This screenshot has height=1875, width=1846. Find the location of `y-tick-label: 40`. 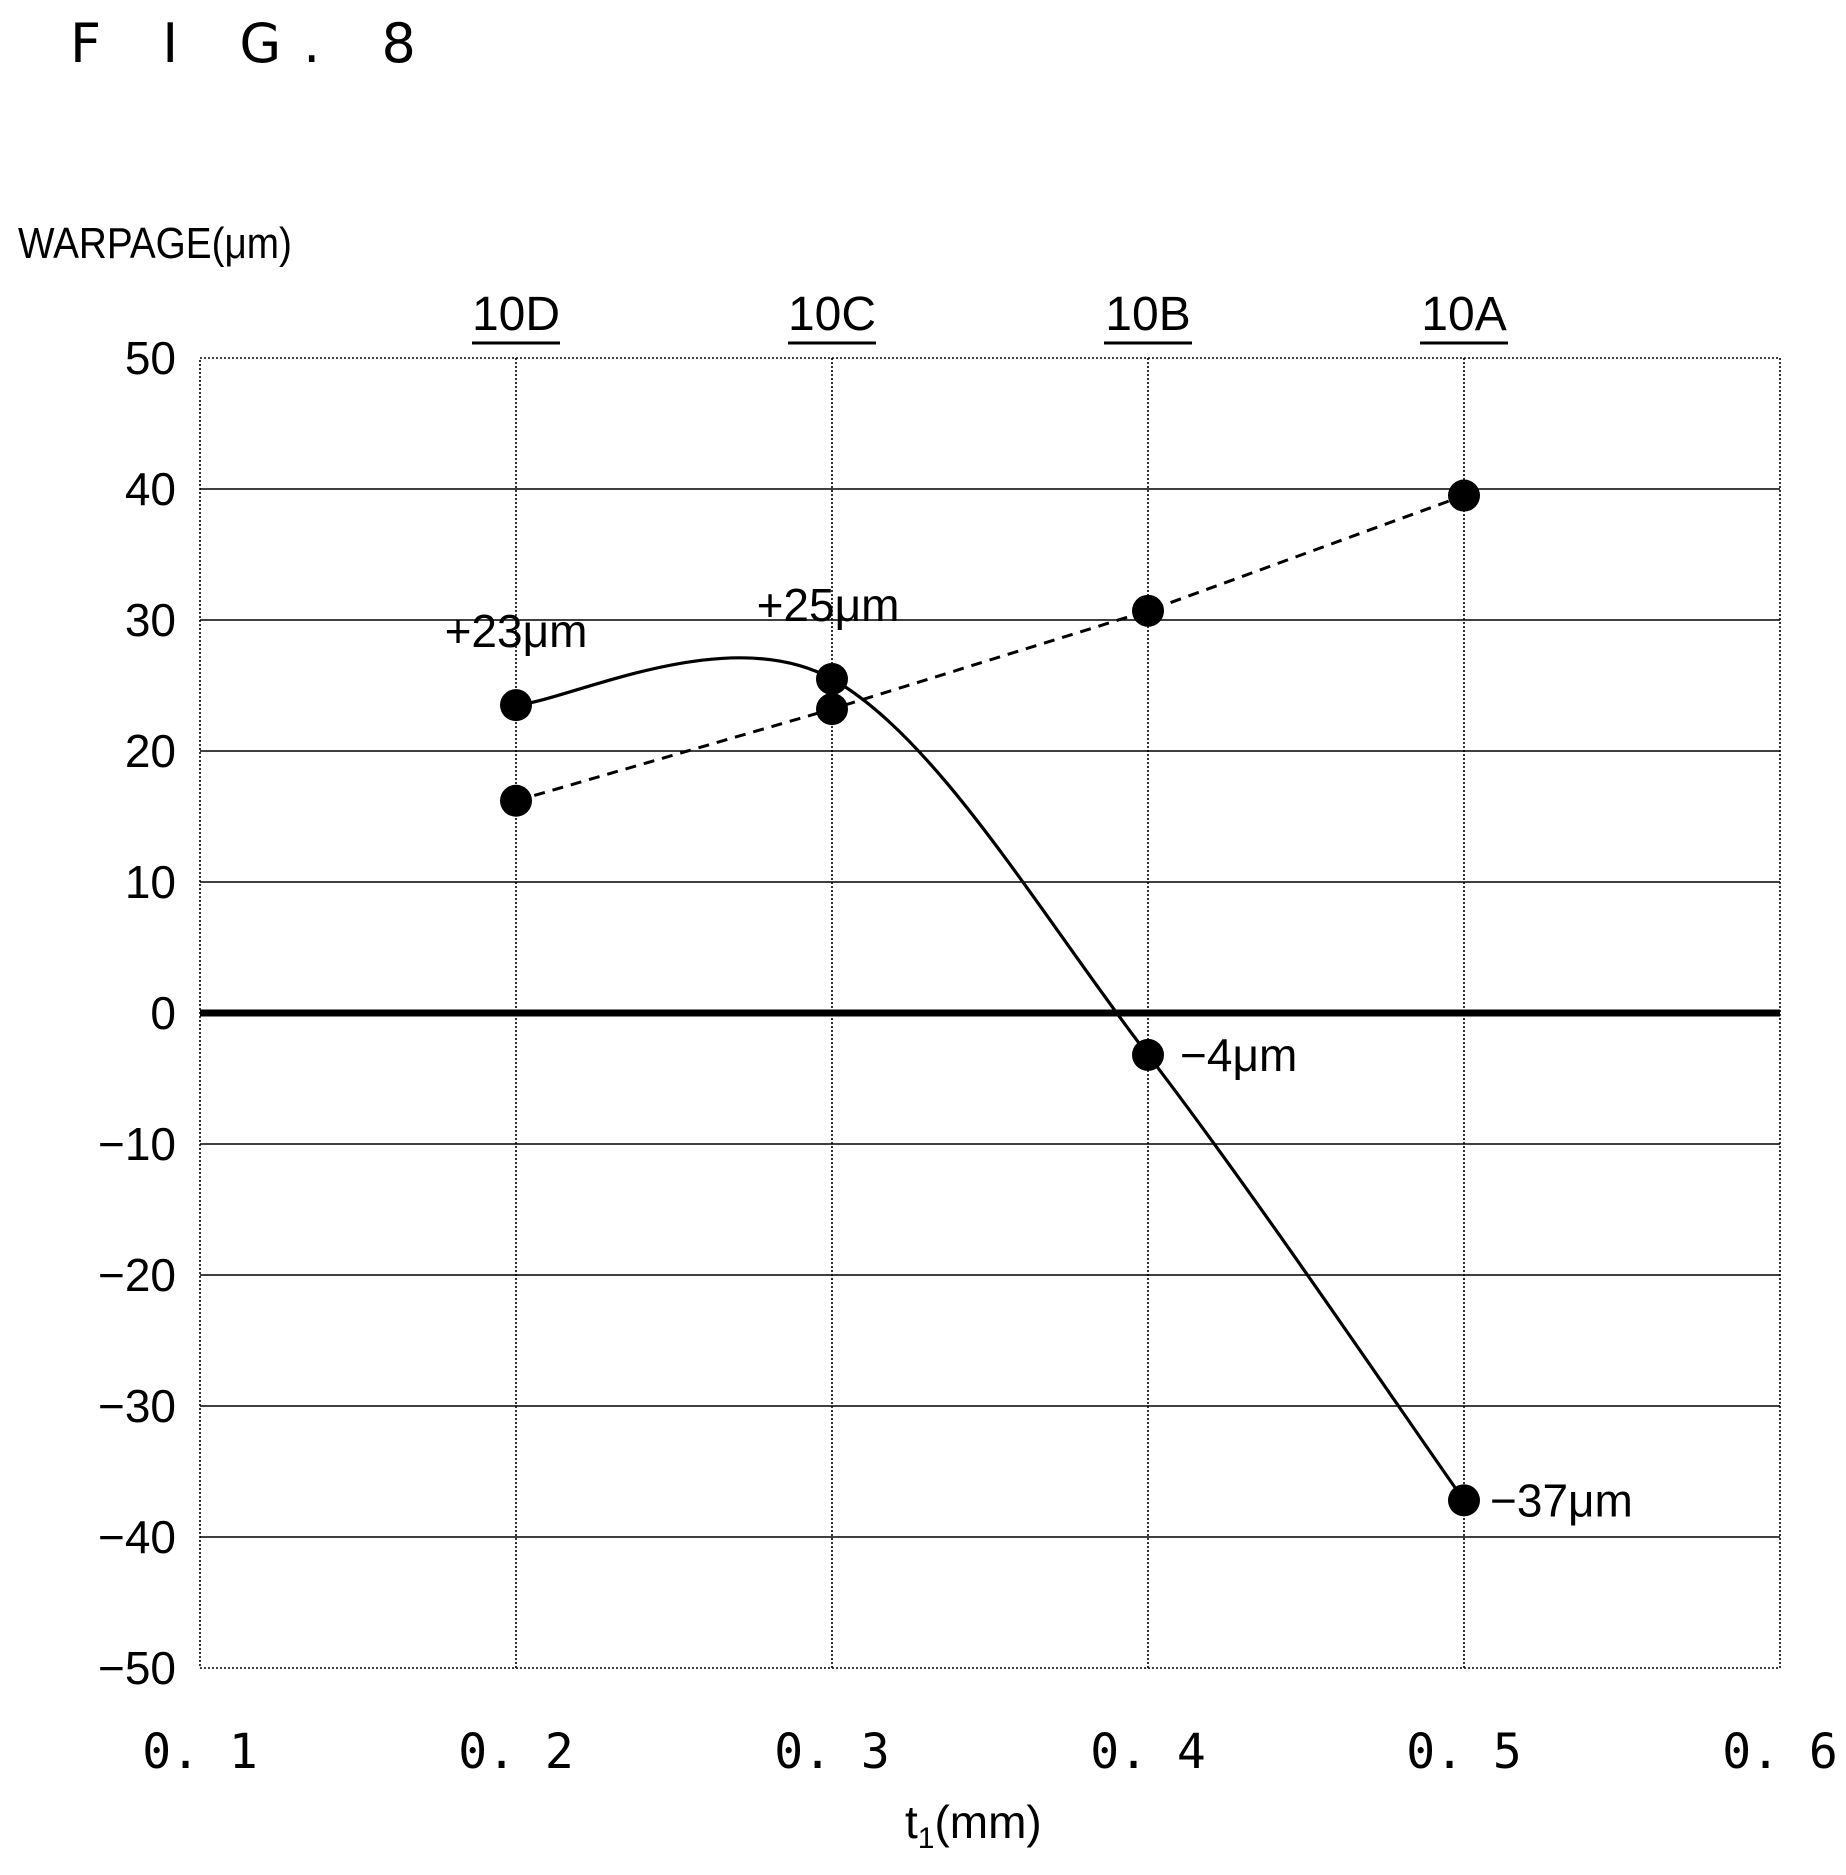

y-tick-label: 40 is located at coordinates (150, 489).